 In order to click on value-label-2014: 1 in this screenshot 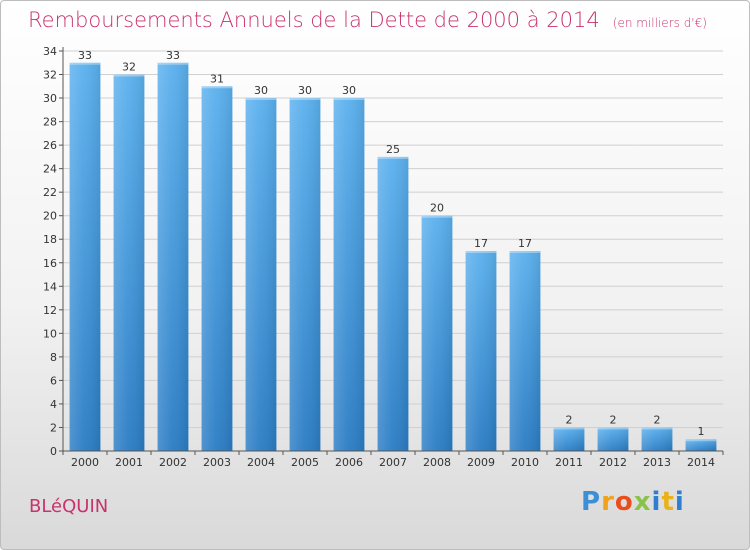, I will do `click(701, 431)`.